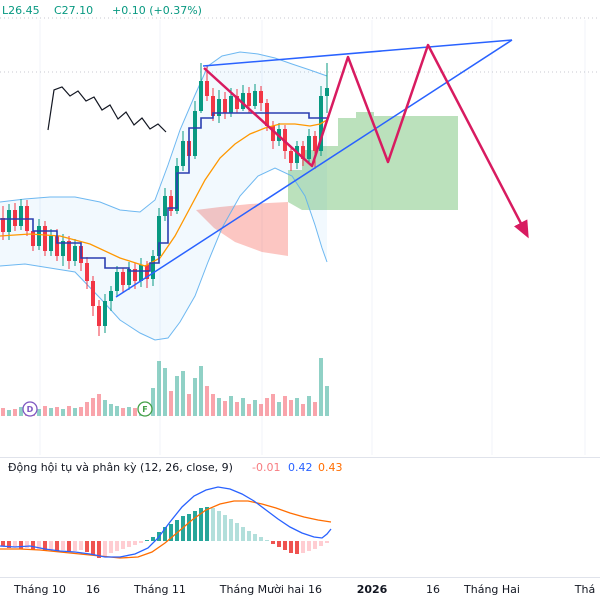  What do you see at coordinates (159, 589) in the screenshot?
I see `time-axis-label: Tháng 11` at bounding box center [159, 589].